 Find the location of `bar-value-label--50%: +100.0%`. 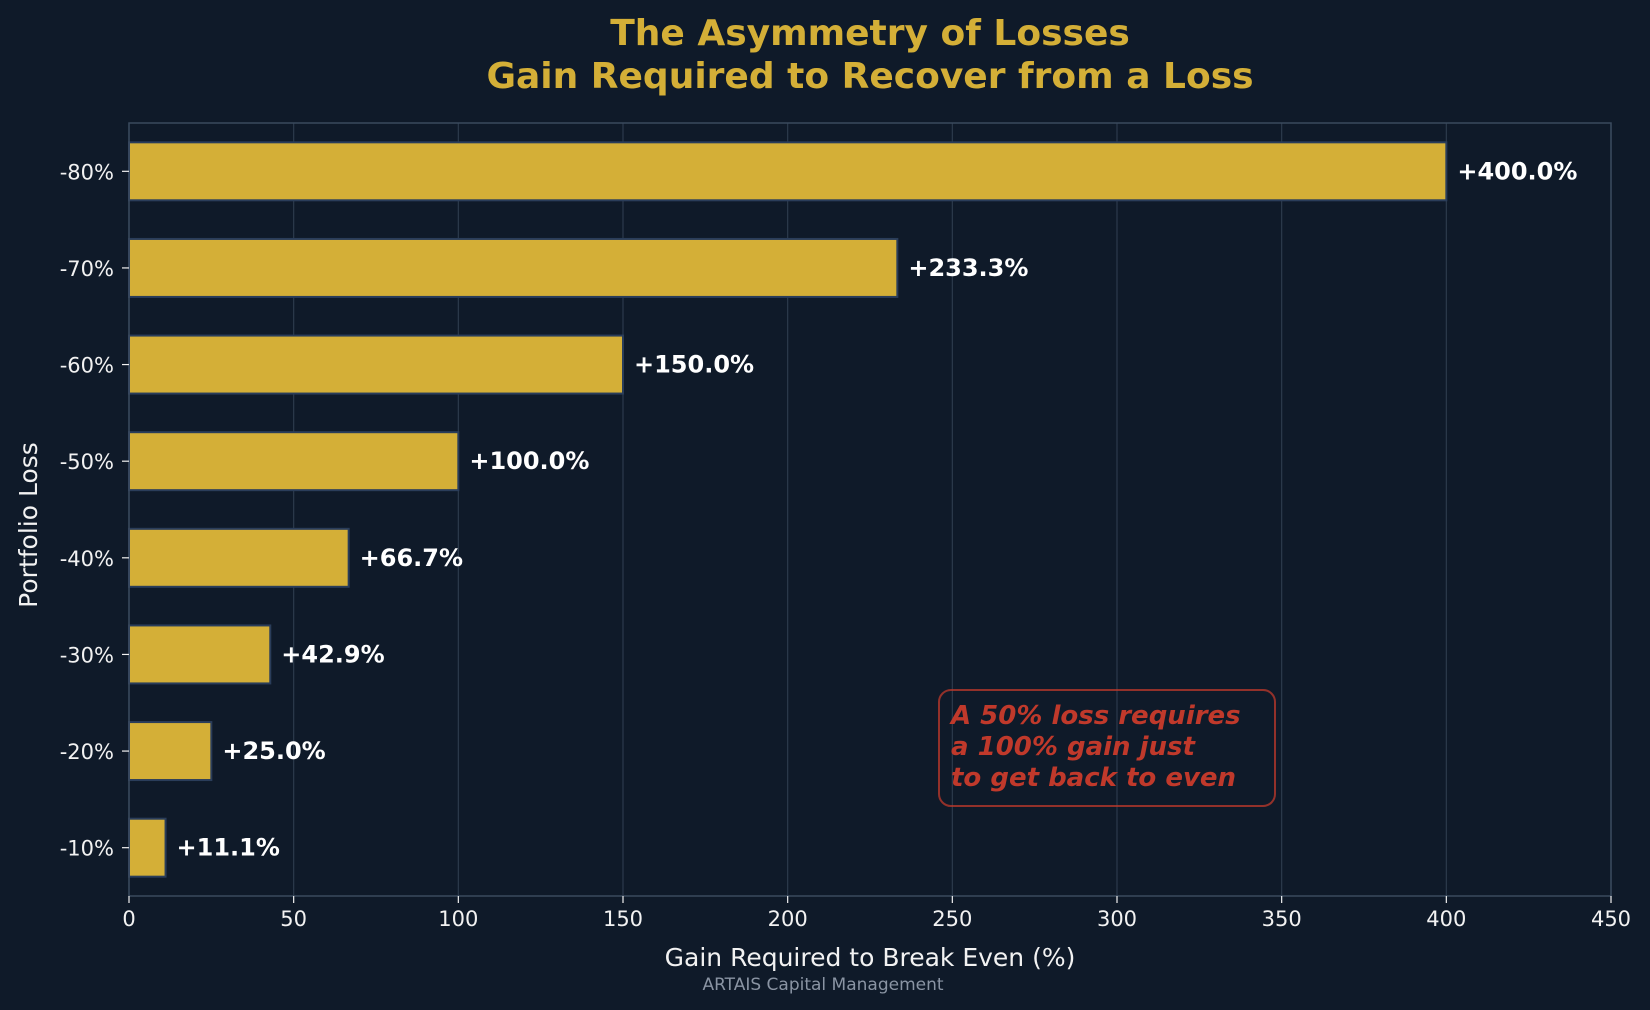

bar-value-label--50%: +100.0% is located at coordinates (529, 461).